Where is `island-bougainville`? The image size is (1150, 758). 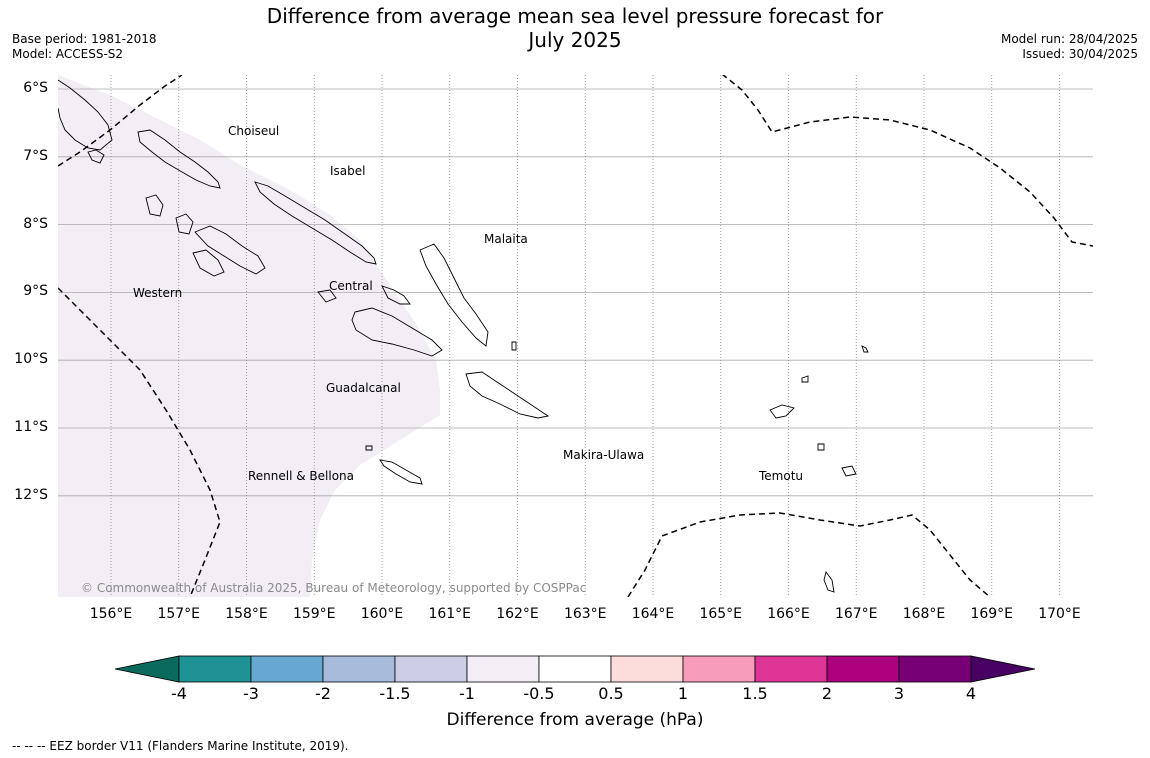 island-bougainville is located at coordinates (85, 115).